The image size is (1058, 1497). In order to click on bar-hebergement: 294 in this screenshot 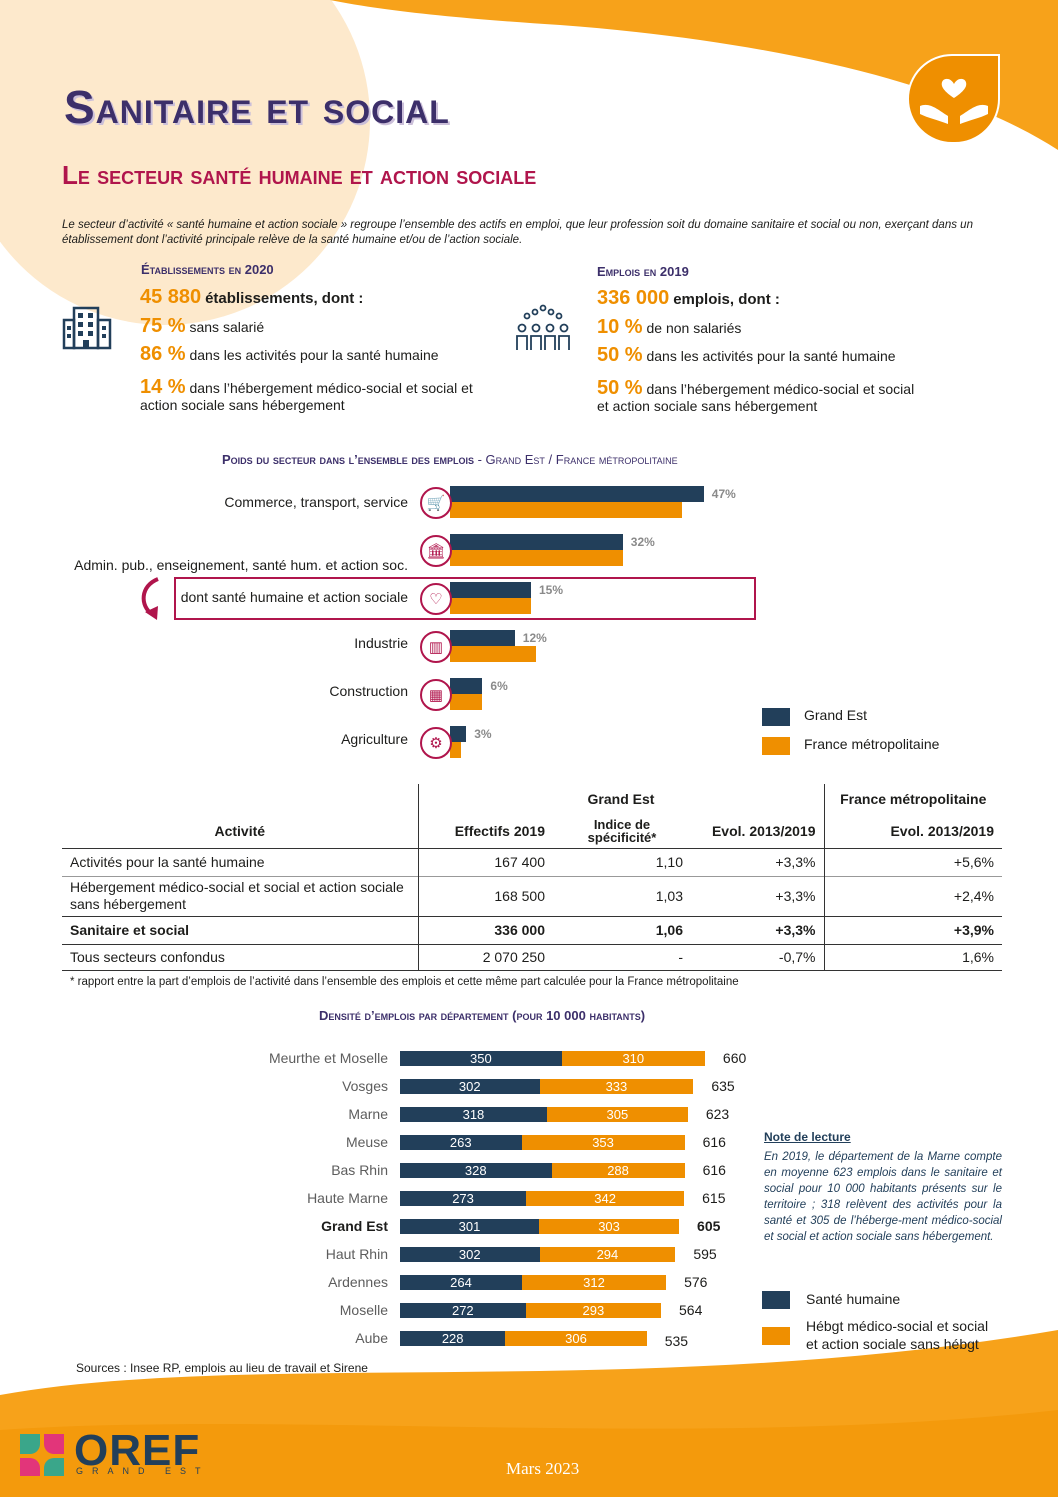, I will do `click(607, 1254)`.